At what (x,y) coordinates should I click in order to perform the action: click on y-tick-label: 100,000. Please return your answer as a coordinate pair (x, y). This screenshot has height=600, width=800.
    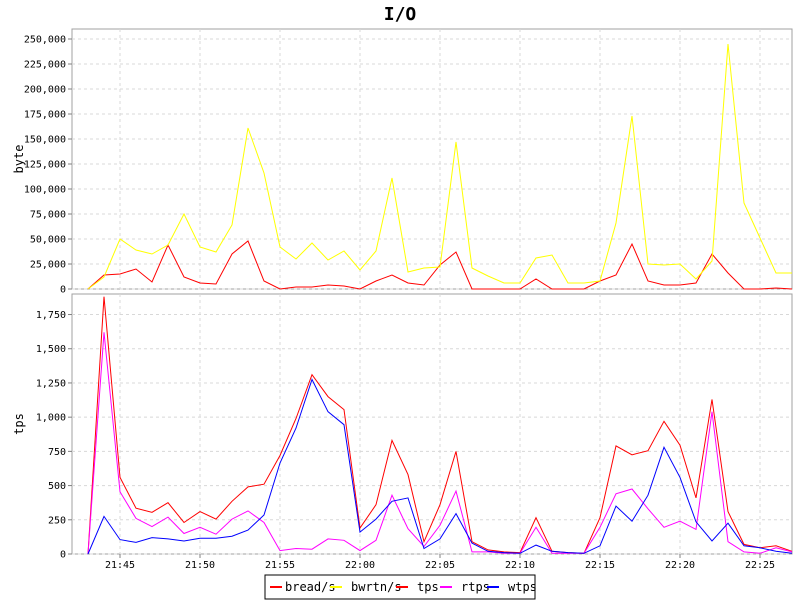
    Looking at the image, I should click on (45, 190).